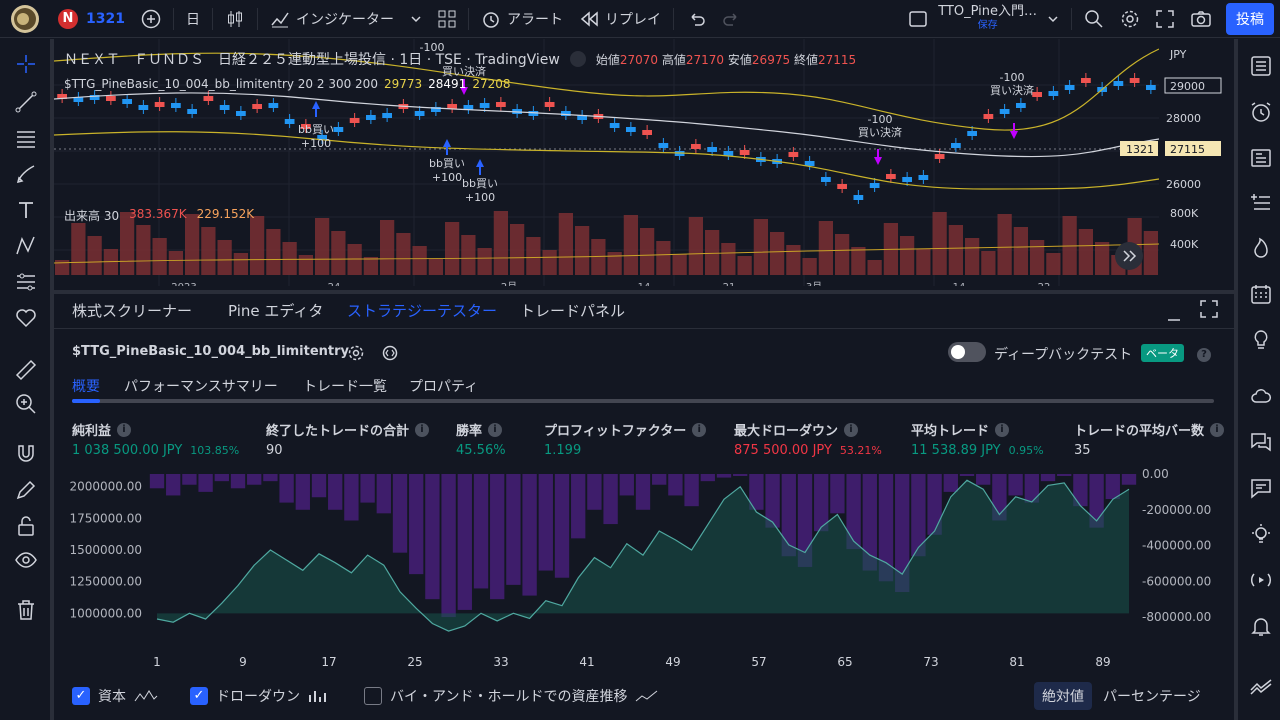 The height and width of the screenshot is (720, 1280). What do you see at coordinates (26, 138) in the screenshot?
I see `fib-tool` at bounding box center [26, 138].